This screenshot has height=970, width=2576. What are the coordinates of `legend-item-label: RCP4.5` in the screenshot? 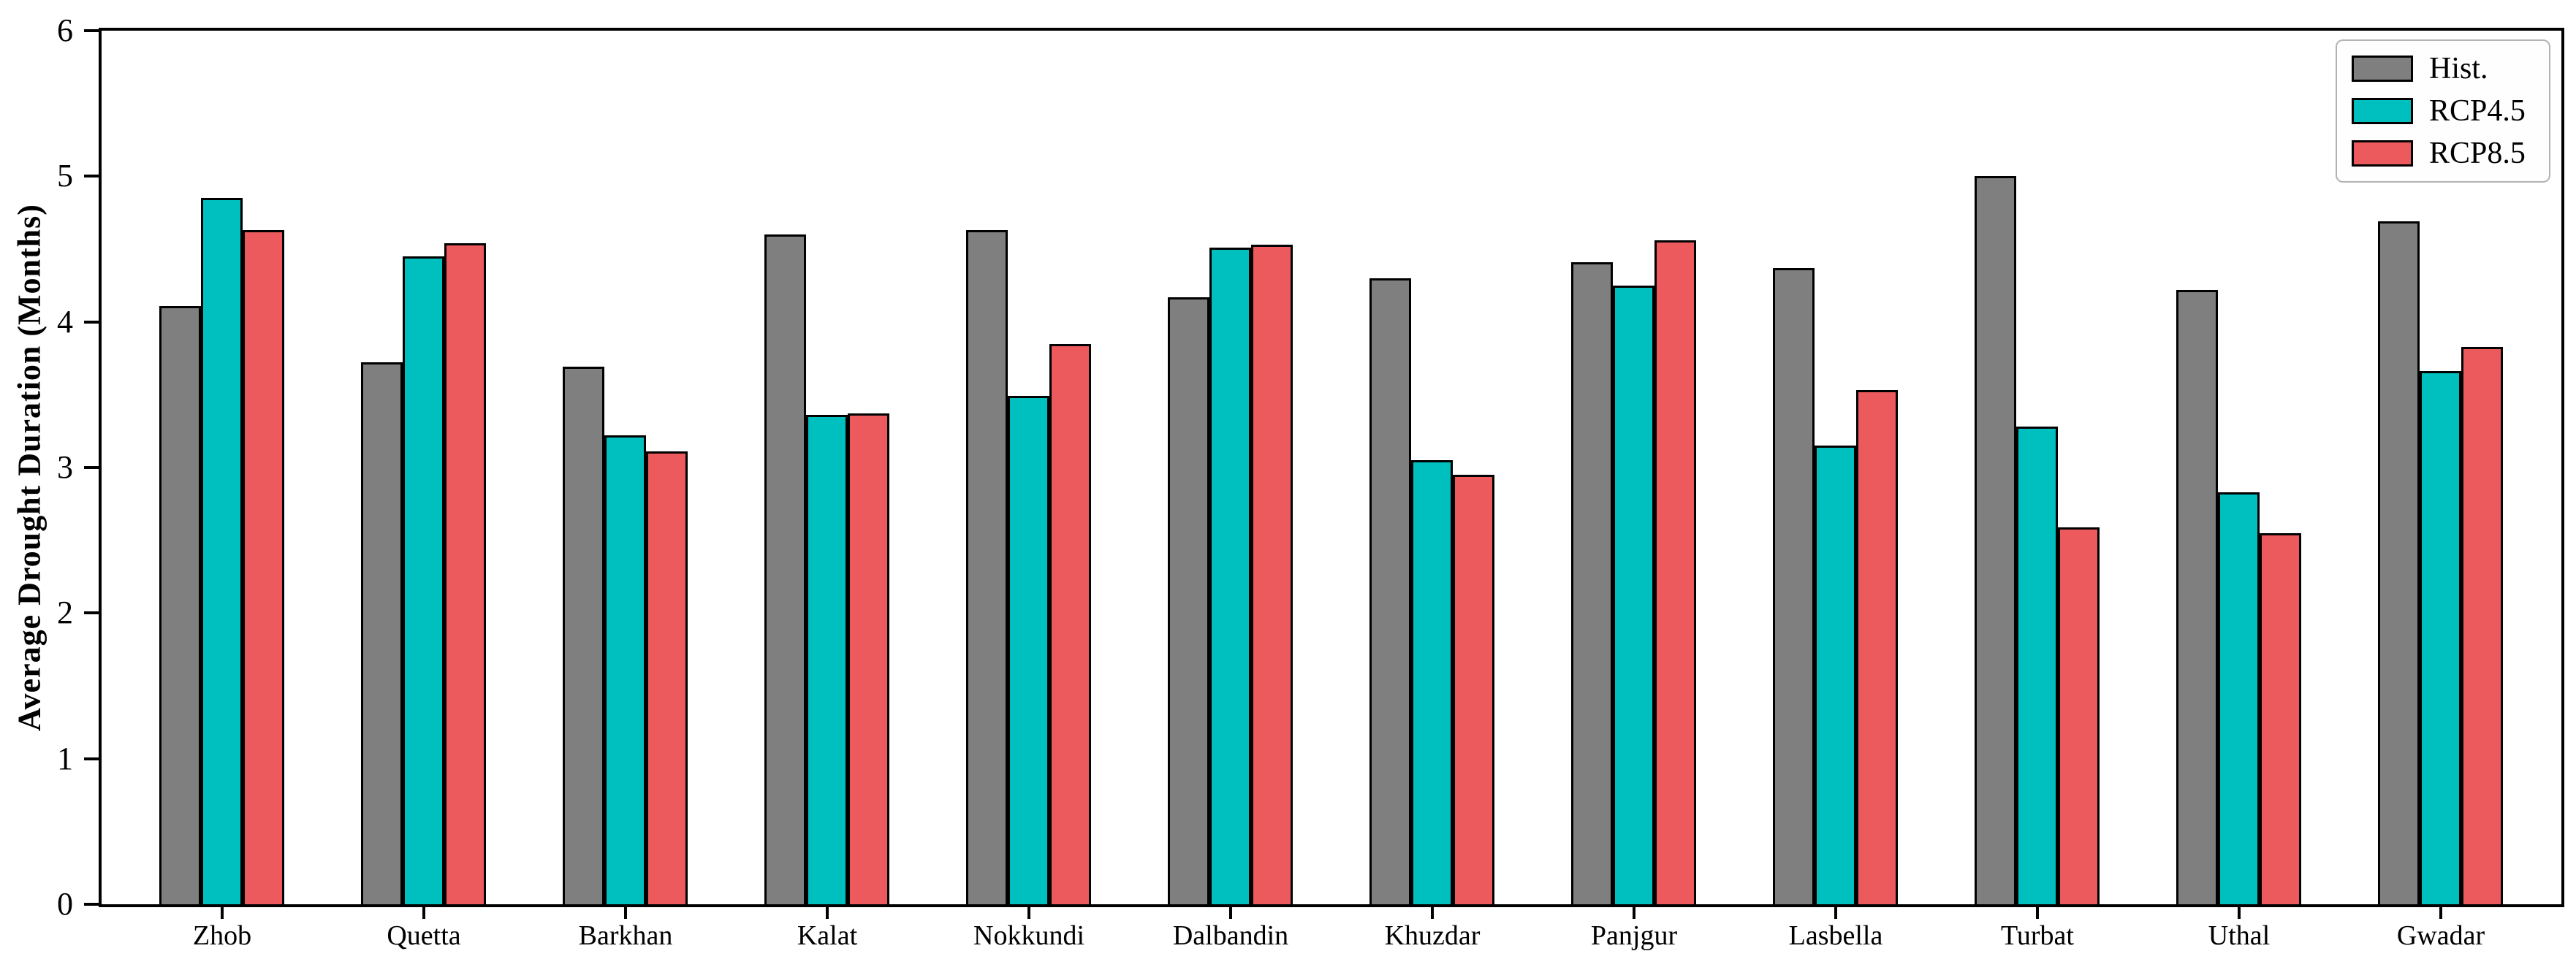 It's located at (2477, 111).